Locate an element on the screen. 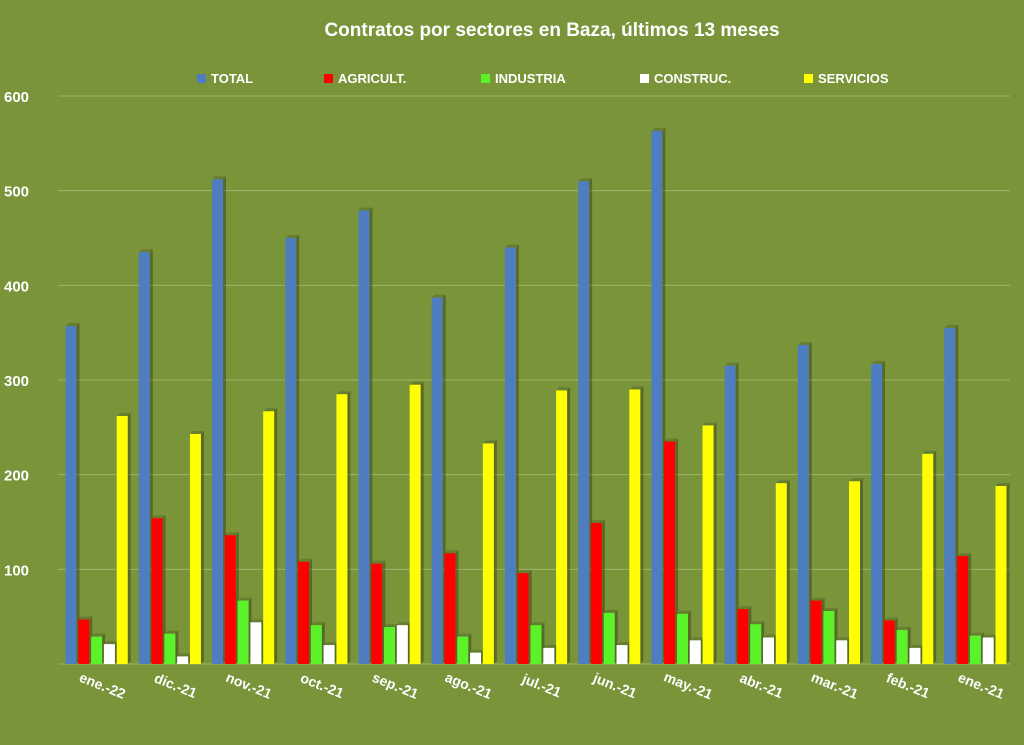 Image resolution: width=1024 pixels, height=745 pixels. legend-label-agricult: AGRICULT. is located at coordinates (372, 78).